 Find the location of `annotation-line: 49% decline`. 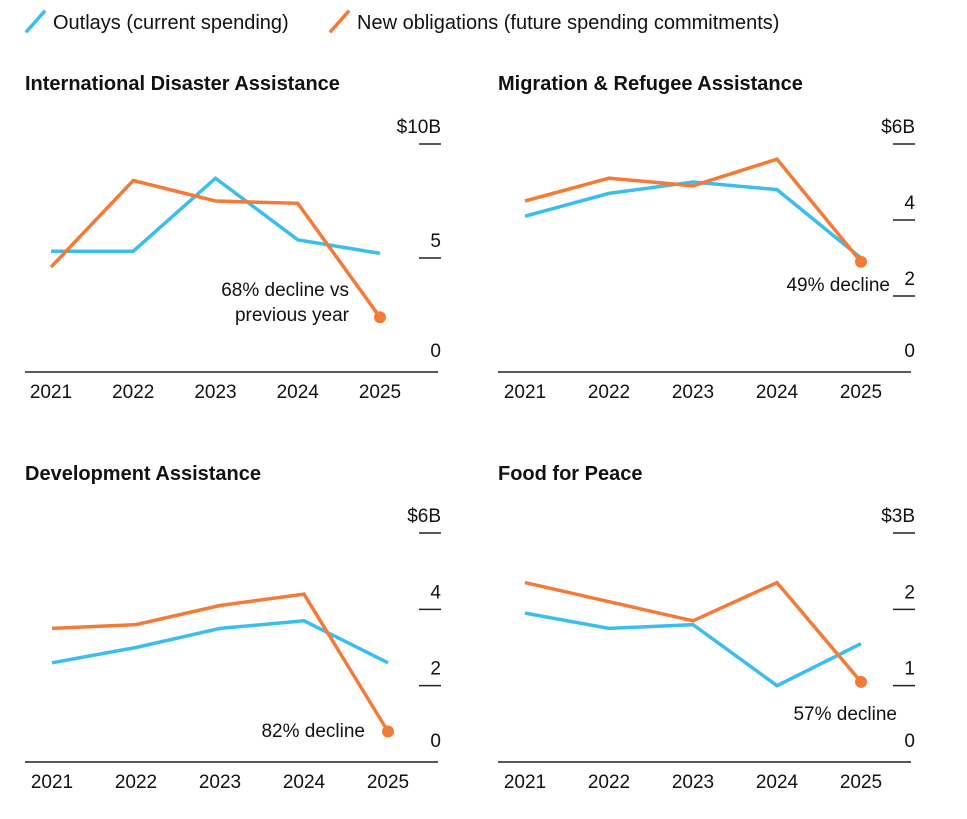

annotation-line: 49% decline is located at coordinates (838, 285).